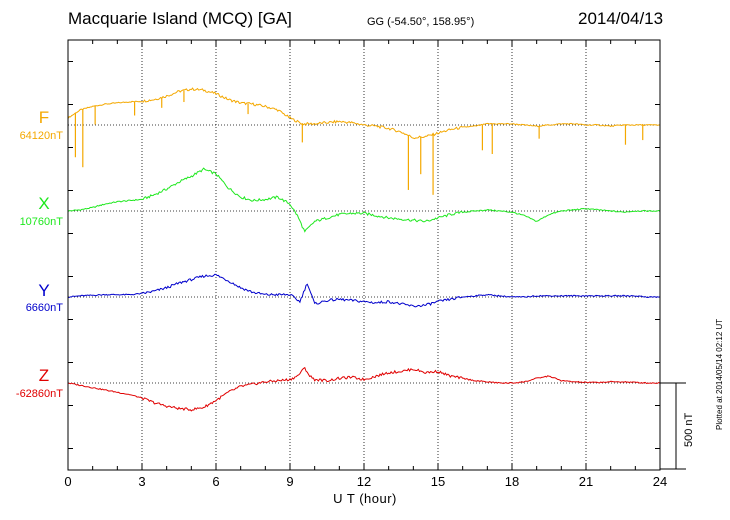  I want to click on channel-baseline-Y: 6660nT, so click(44, 308).